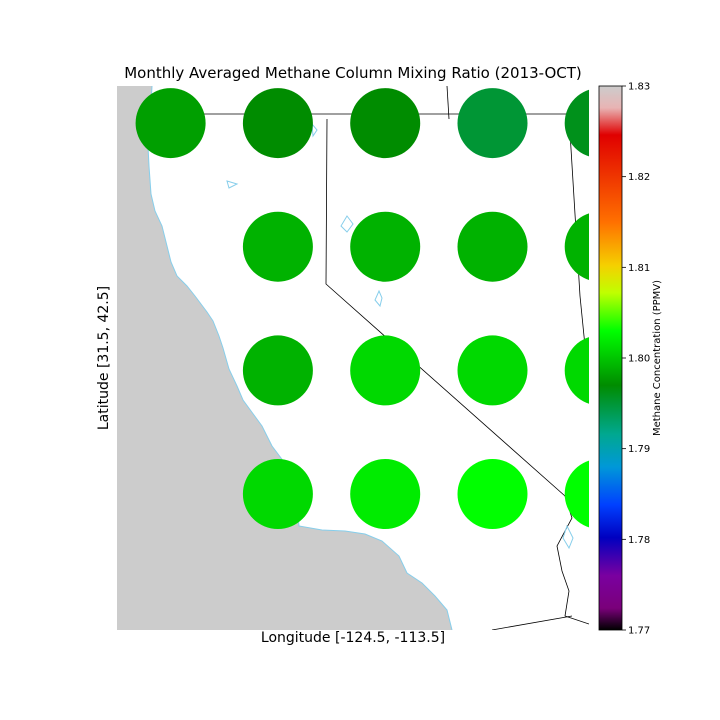  What do you see at coordinates (572, 560) in the screenshot?
I see `river-border-colorado` at bounding box center [572, 560].